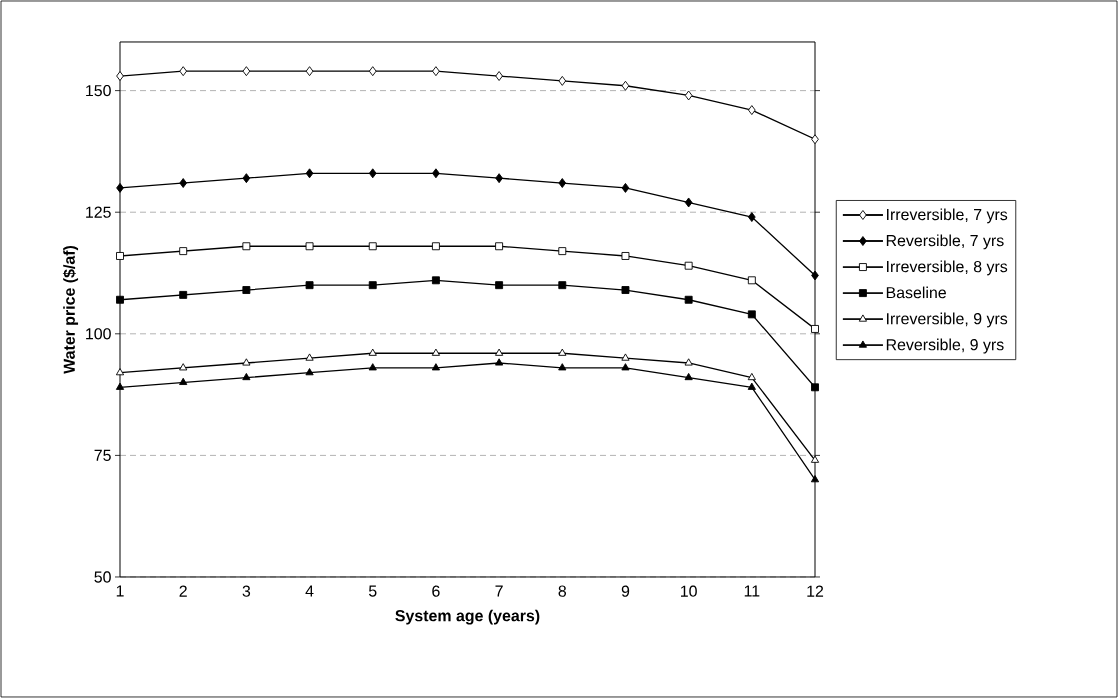 This screenshot has height=698, width=1118. I want to click on y-tick-label: 150, so click(98, 90).